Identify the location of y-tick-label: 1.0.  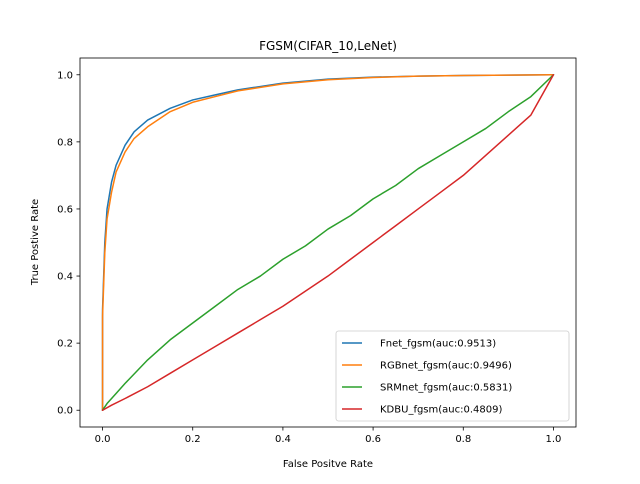
(65, 75).